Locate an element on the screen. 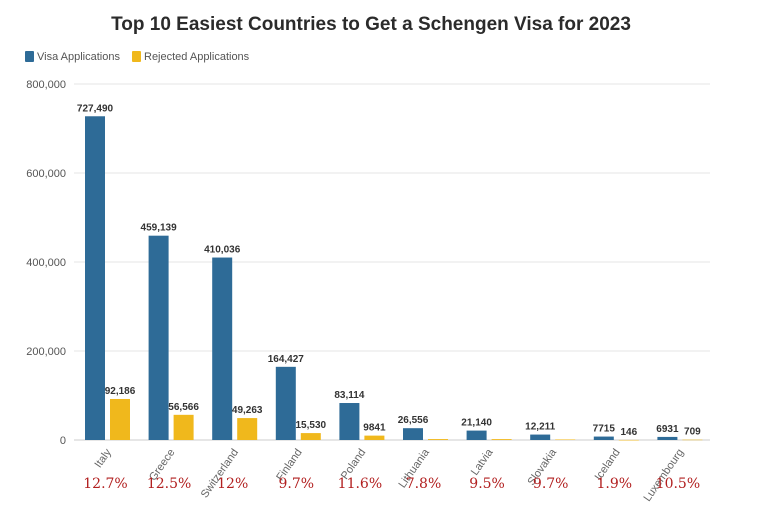  legend: Visa Applications Rejected Applications is located at coordinates (137, 57).